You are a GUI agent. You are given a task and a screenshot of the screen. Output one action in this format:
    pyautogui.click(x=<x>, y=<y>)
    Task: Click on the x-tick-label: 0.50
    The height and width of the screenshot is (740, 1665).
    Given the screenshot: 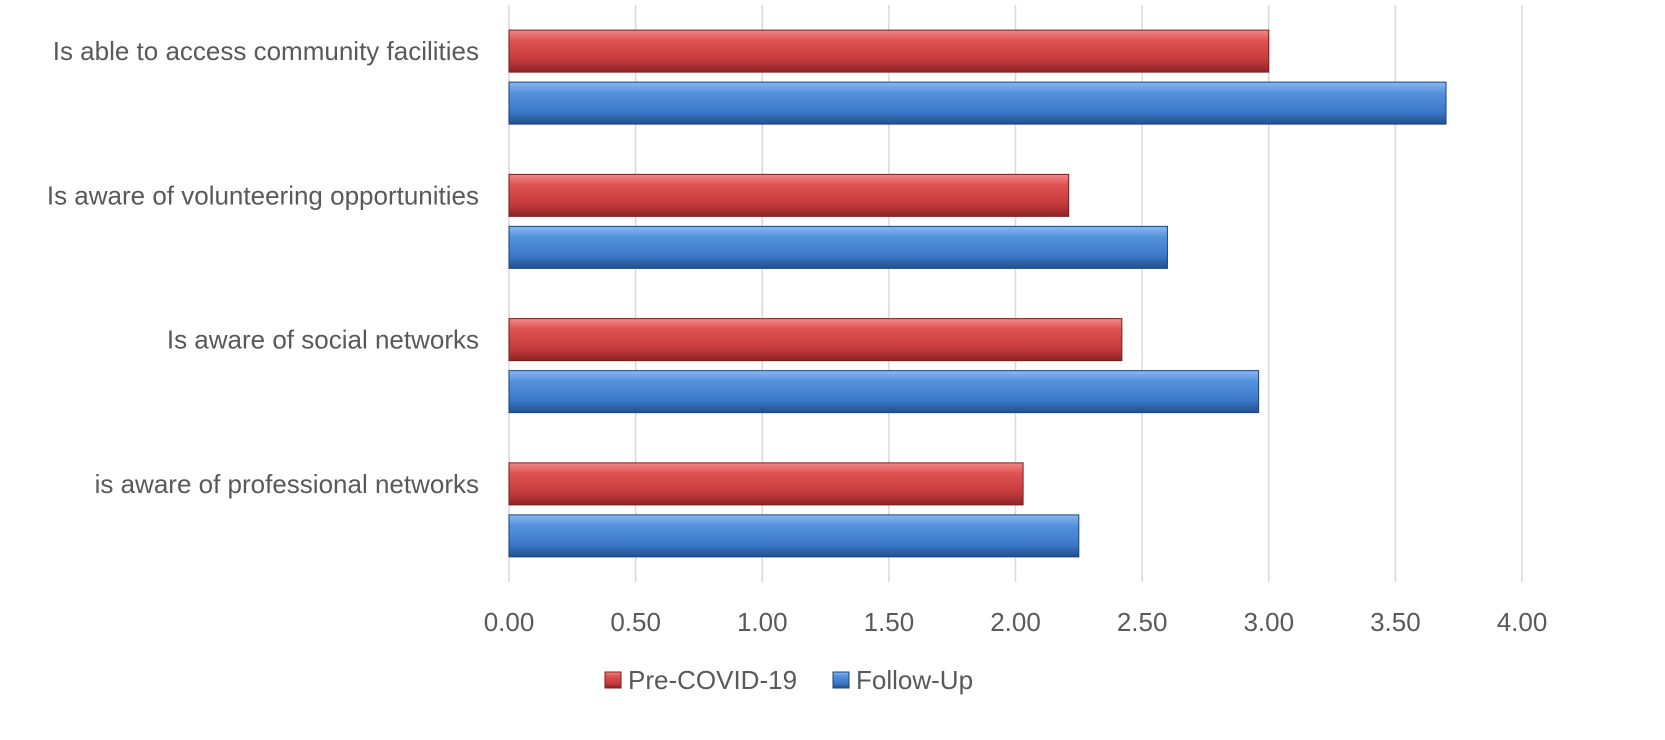 What is the action you would take?
    pyautogui.click(x=635, y=622)
    